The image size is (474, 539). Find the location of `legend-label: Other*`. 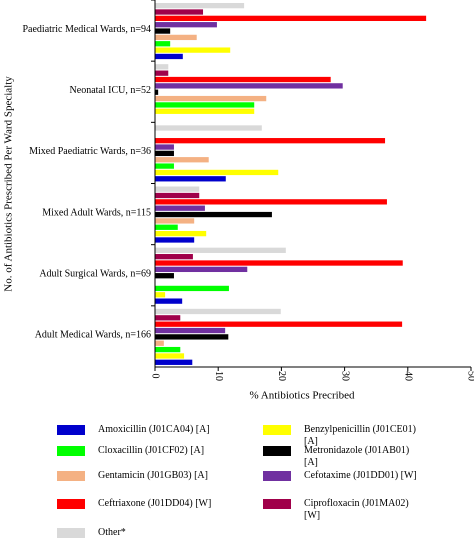

legend-label: Other* is located at coordinates (112, 532).